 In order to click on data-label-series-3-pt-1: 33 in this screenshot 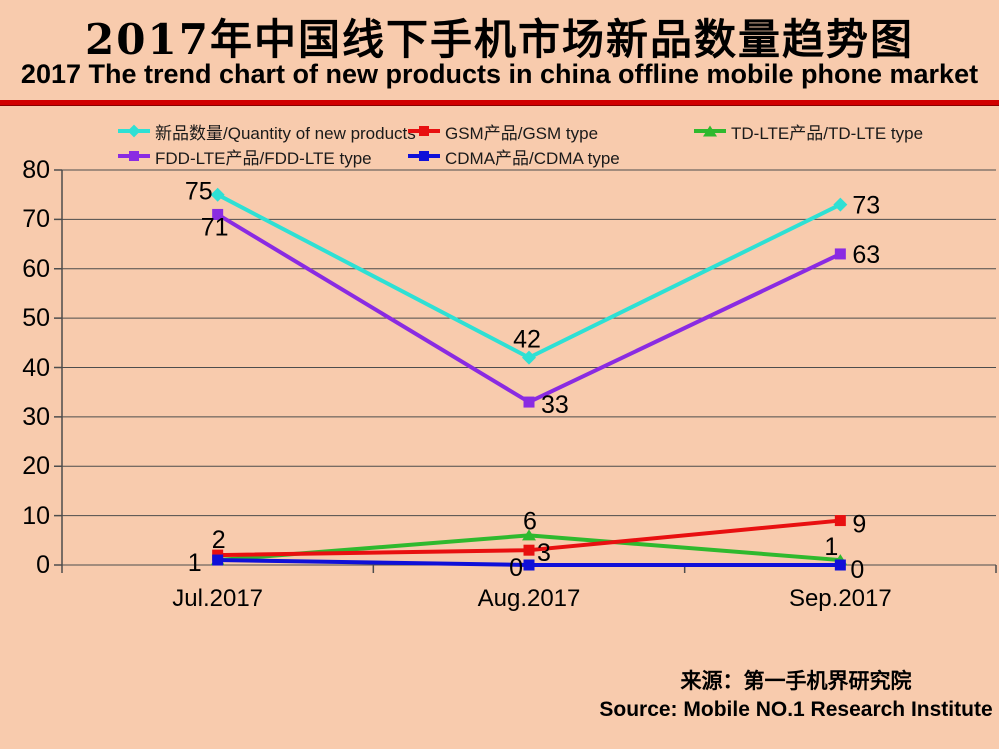, I will do `click(555, 405)`.